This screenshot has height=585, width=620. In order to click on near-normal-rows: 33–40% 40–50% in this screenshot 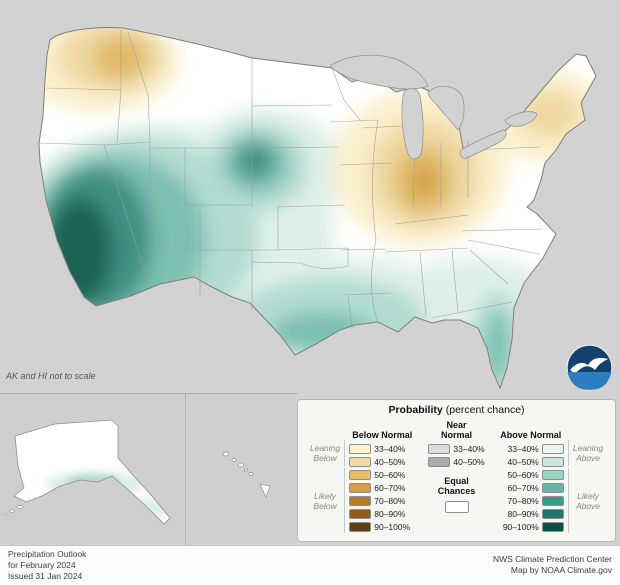, I will do `click(456, 455)`.